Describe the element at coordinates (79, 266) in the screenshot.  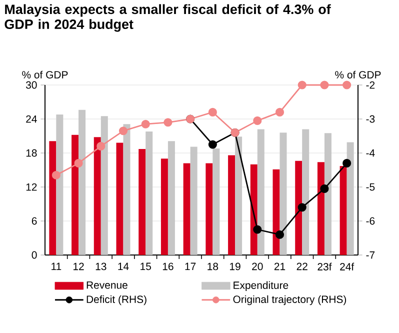
I see `x-tick-label: 12` at that location.